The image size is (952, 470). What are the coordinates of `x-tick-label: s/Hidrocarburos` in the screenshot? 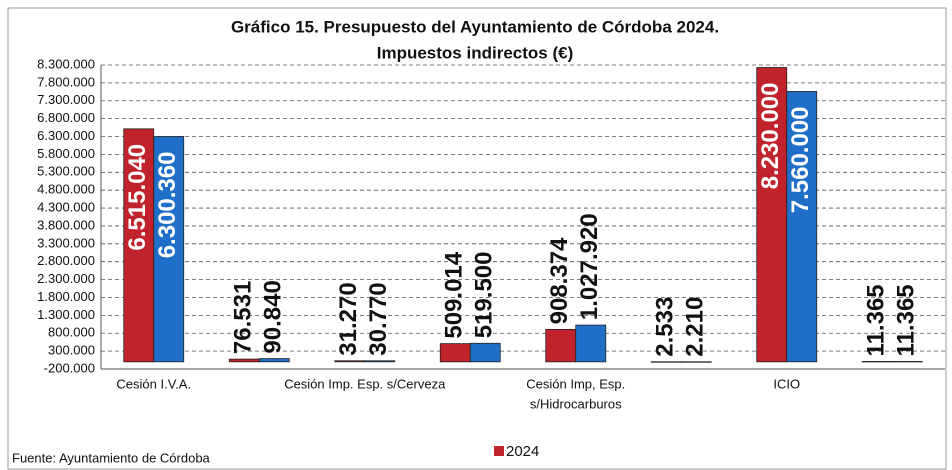 It's located at (576, 403).